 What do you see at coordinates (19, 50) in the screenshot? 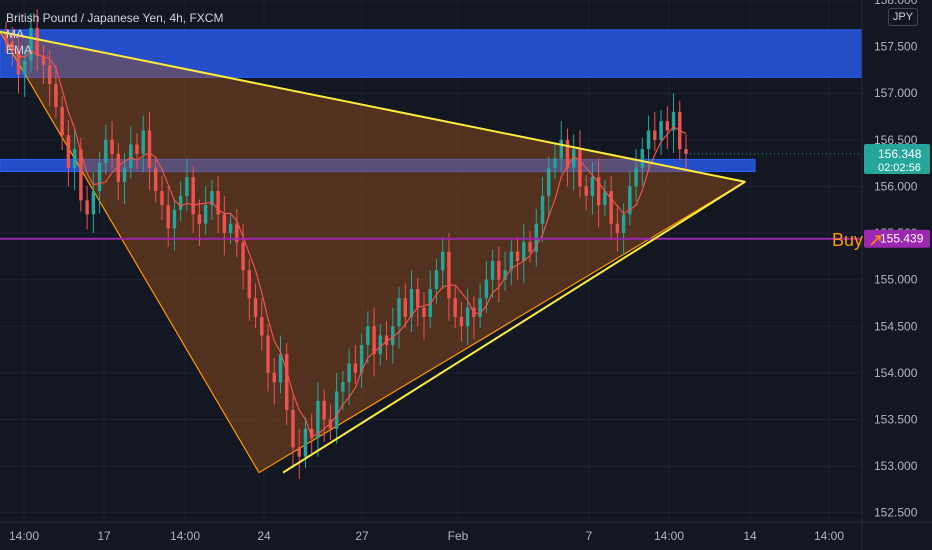
I see `indicator-ema: EMA` at bounding box center [19, 50].